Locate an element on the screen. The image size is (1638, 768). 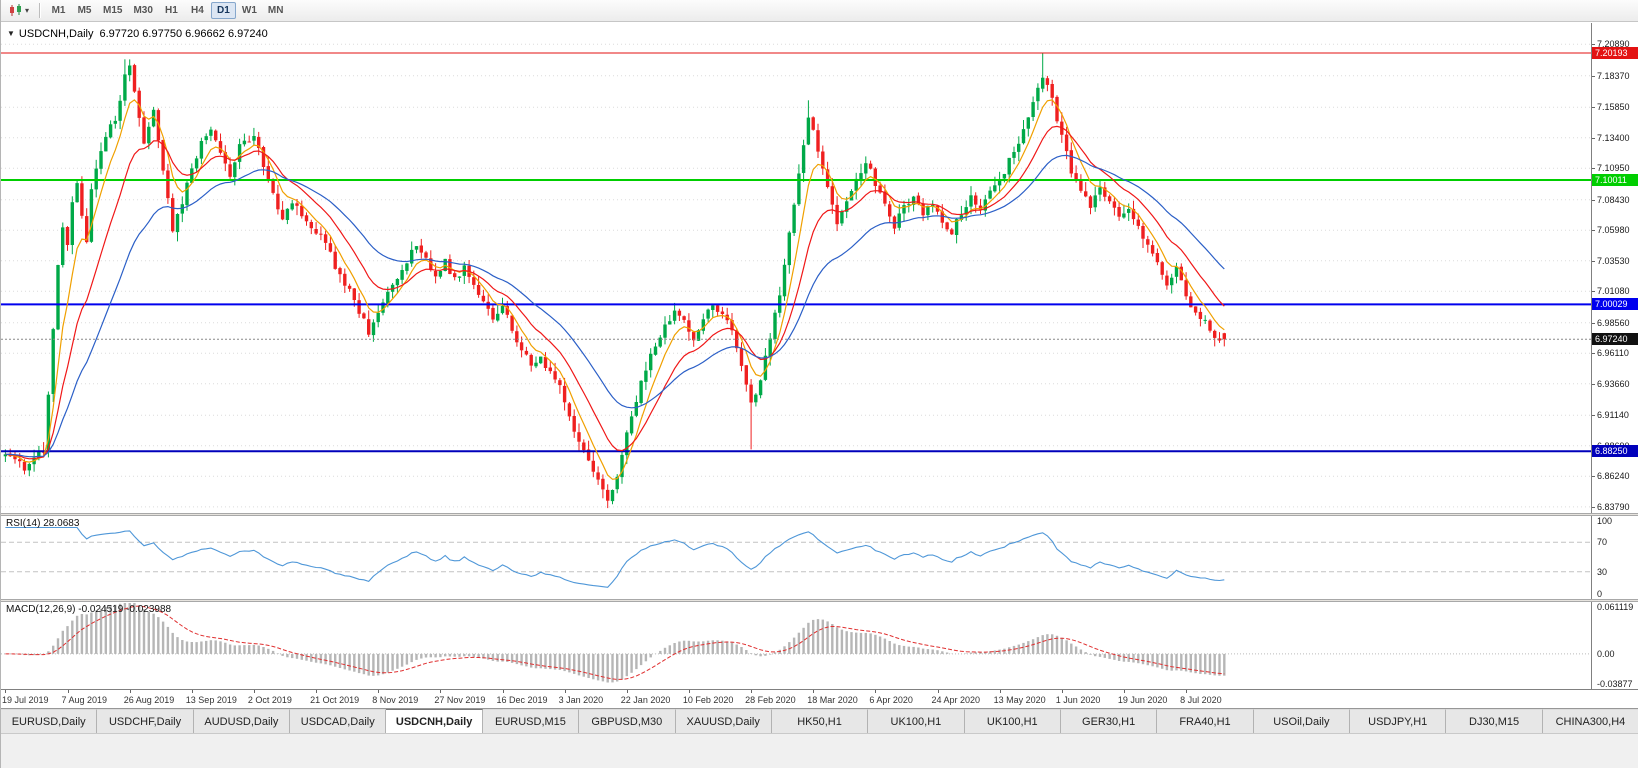
chart-tab-fra40-h1: FRA40,H1 is located at coordinates (1205, 721).